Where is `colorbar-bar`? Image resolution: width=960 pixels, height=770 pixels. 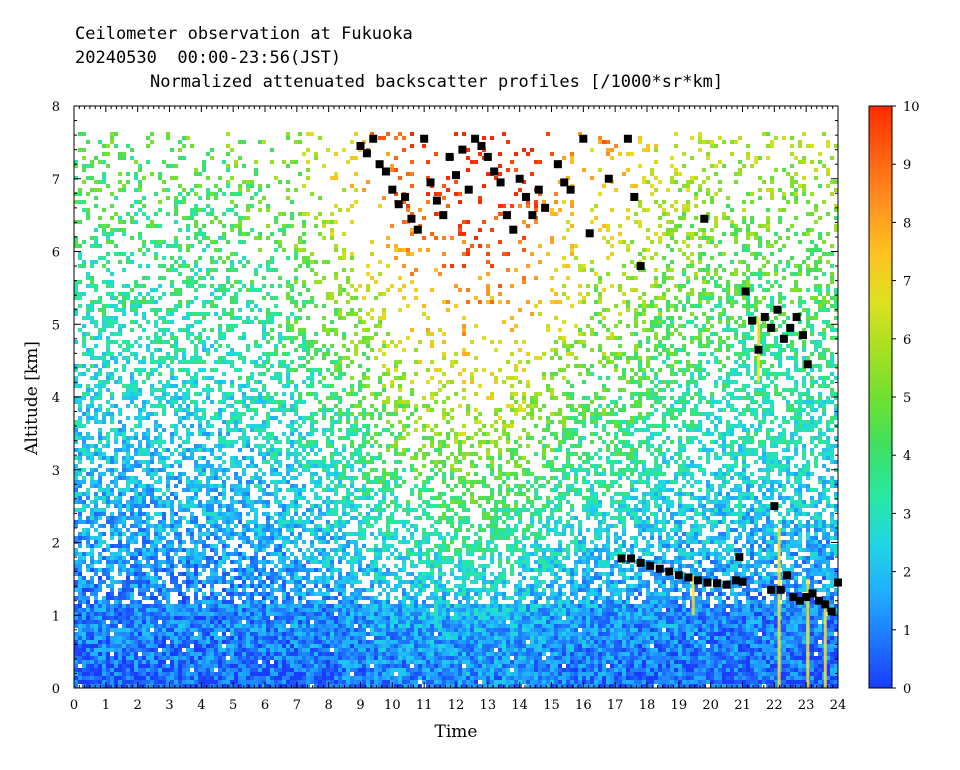
colorbar-bar is located at coordinates (880, 397).